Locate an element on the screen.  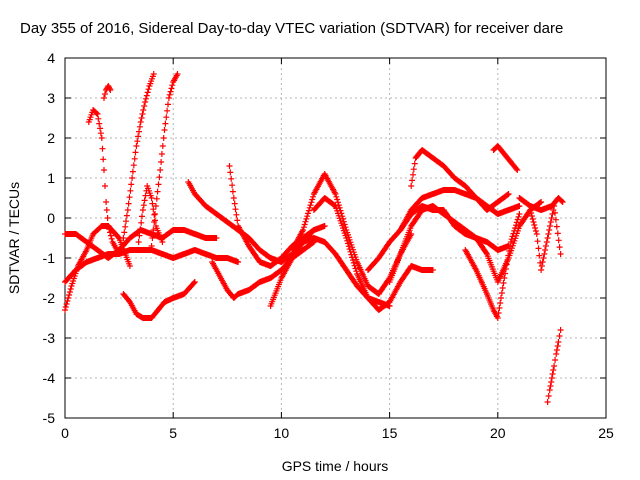
y-axis-label: SDTVAR / TECUs is located at coordinates (14, 238).